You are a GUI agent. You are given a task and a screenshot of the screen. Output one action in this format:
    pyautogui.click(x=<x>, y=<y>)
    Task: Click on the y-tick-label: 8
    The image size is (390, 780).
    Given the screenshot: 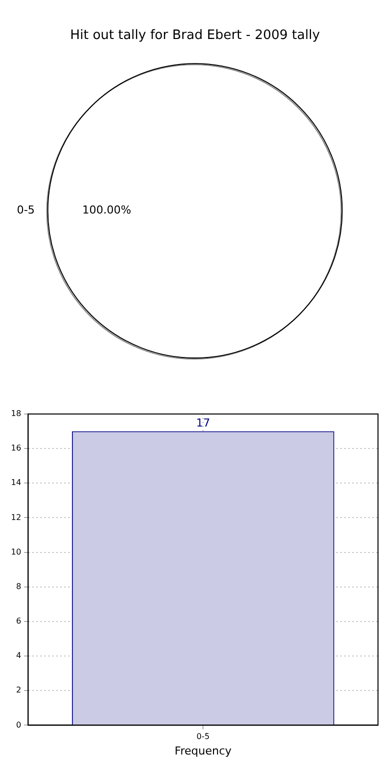 What is the action you would take?
    pyautogui.click(x=19, y=586)
    